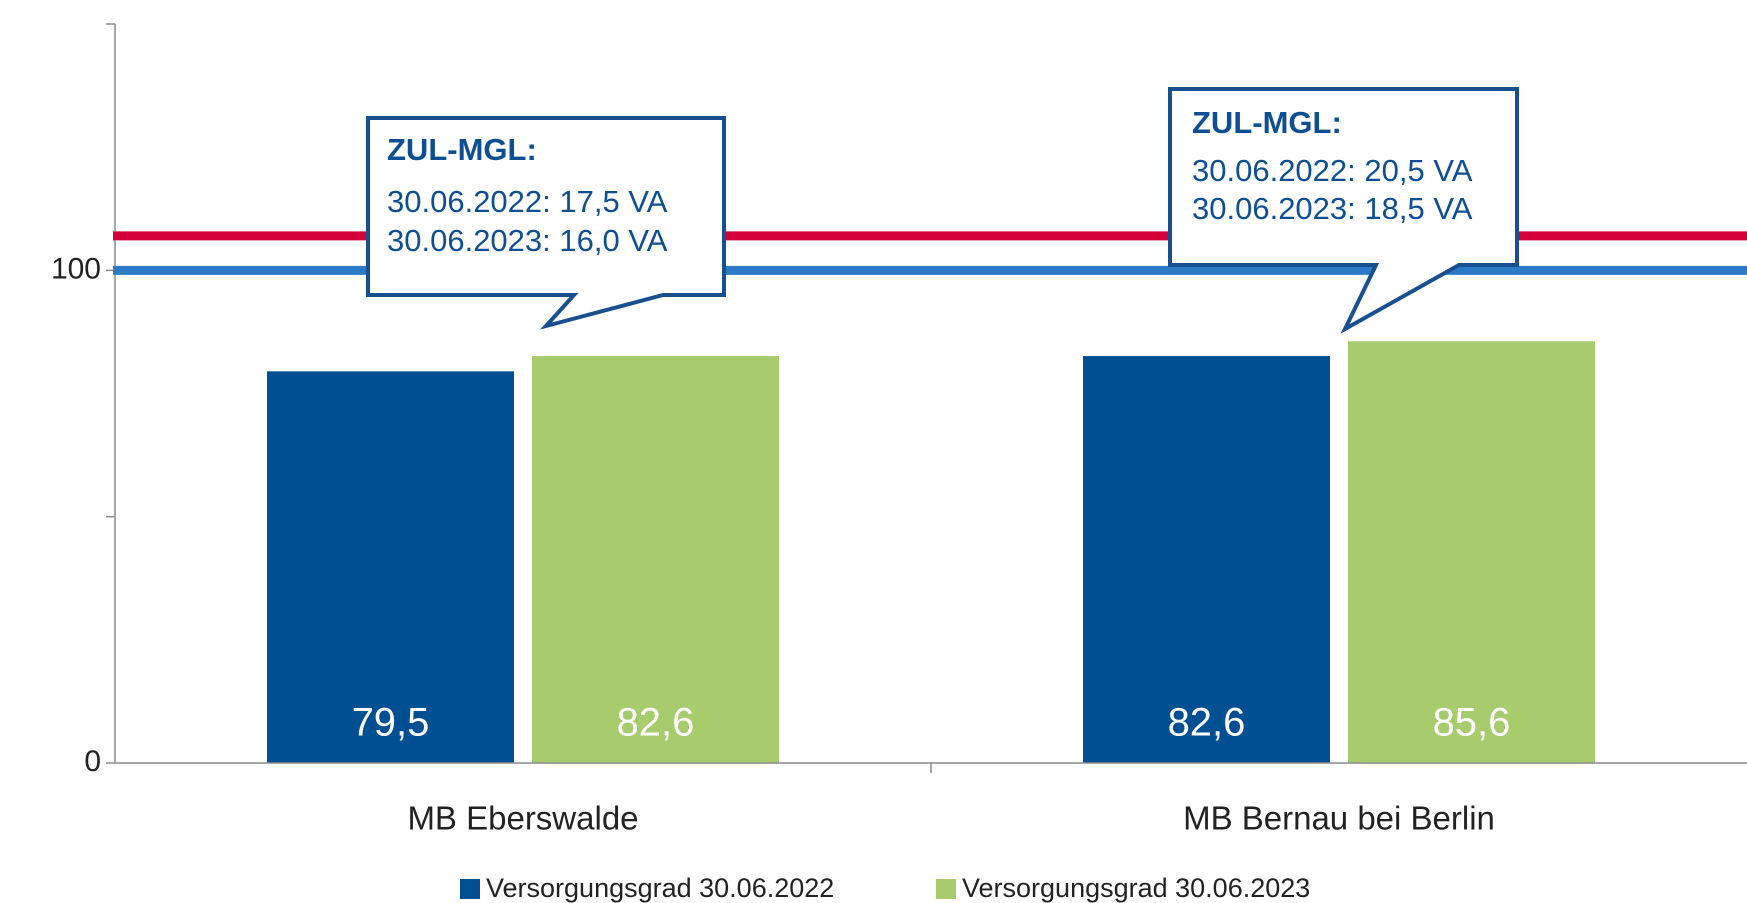  What do you see at coordinates (92, 761) in the screenshot?
I see `y-tick-label: 0` at bounding box center [92, 761].